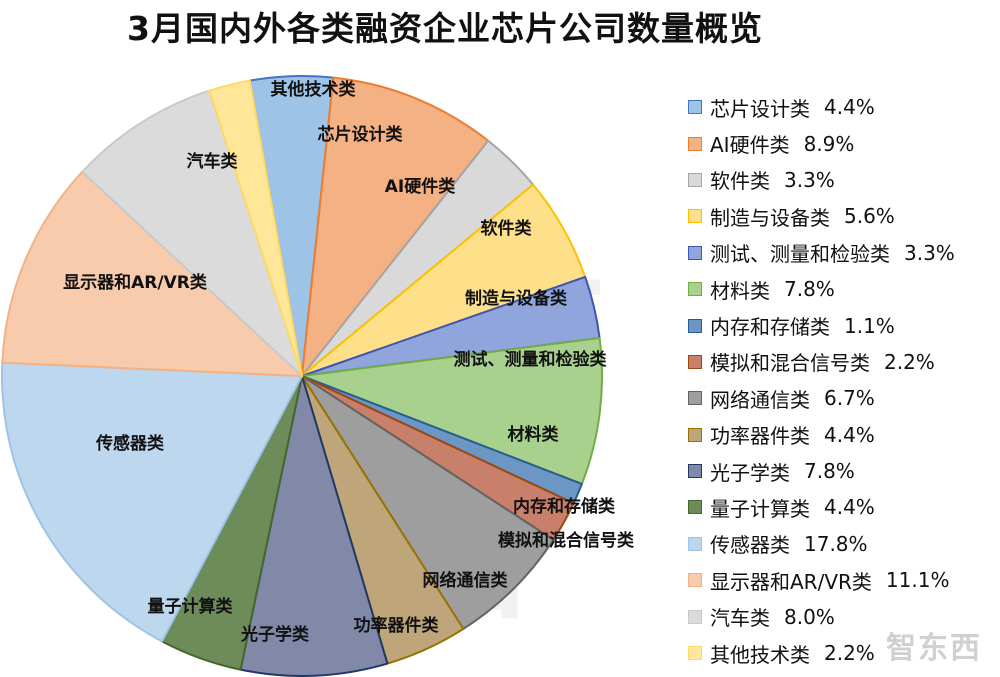 The image size is (1000, 677). What do you see at coordinates (564, 506) in the screenshot?
I see `slice-label: 内存和存储类` at bounding box center [564, 506].